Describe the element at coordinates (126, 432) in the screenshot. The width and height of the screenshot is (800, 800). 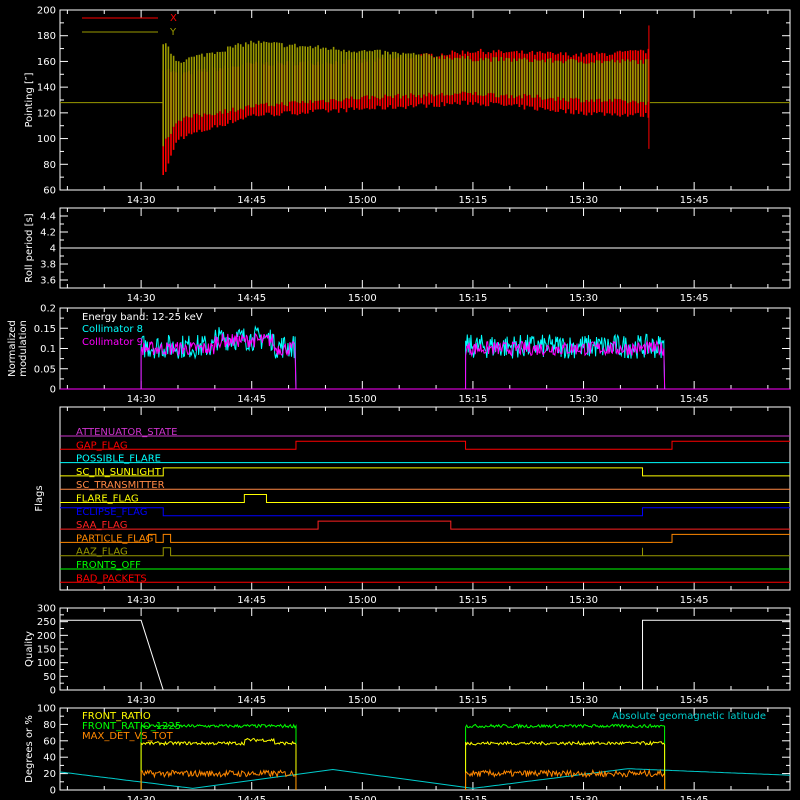
I see `flag-label: ATTENUATOR_STATE` at that location.